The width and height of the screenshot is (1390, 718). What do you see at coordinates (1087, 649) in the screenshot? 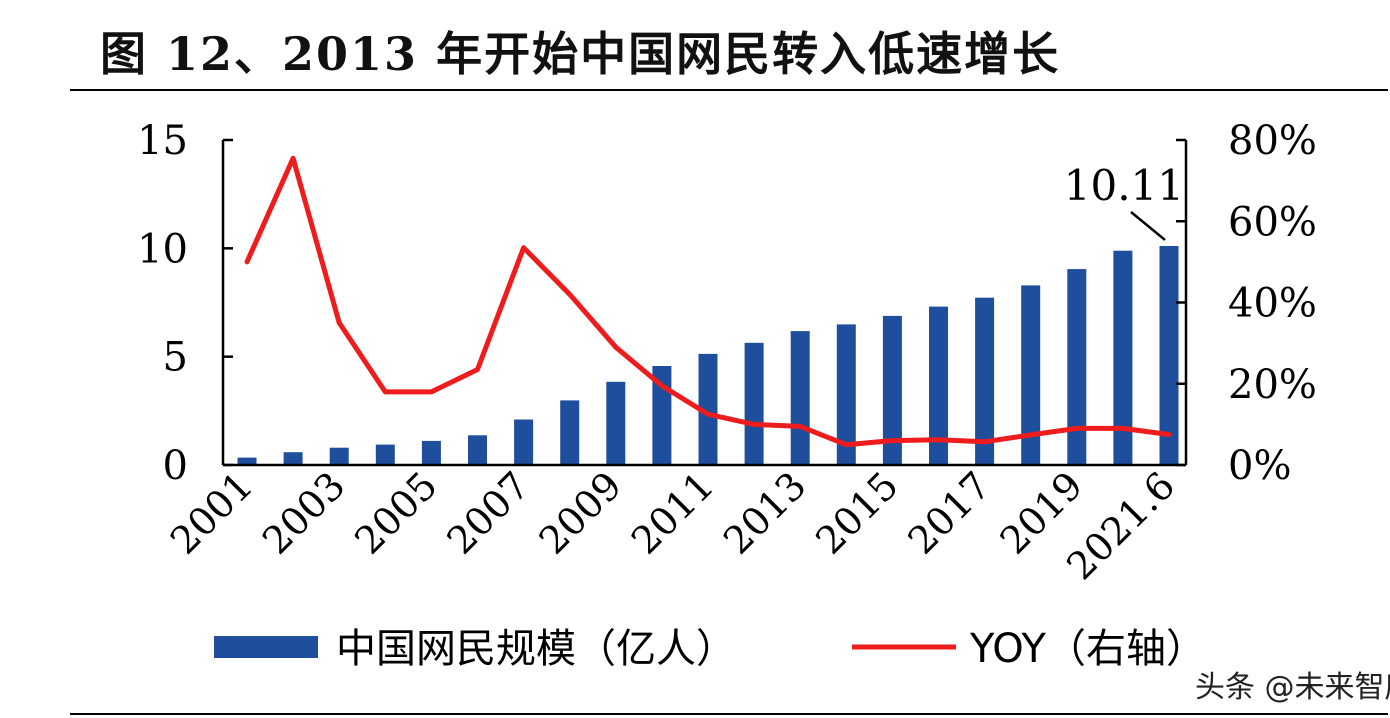
I see `legend-line-label: YOY（右轴）` at bounding box center [1087, 649].